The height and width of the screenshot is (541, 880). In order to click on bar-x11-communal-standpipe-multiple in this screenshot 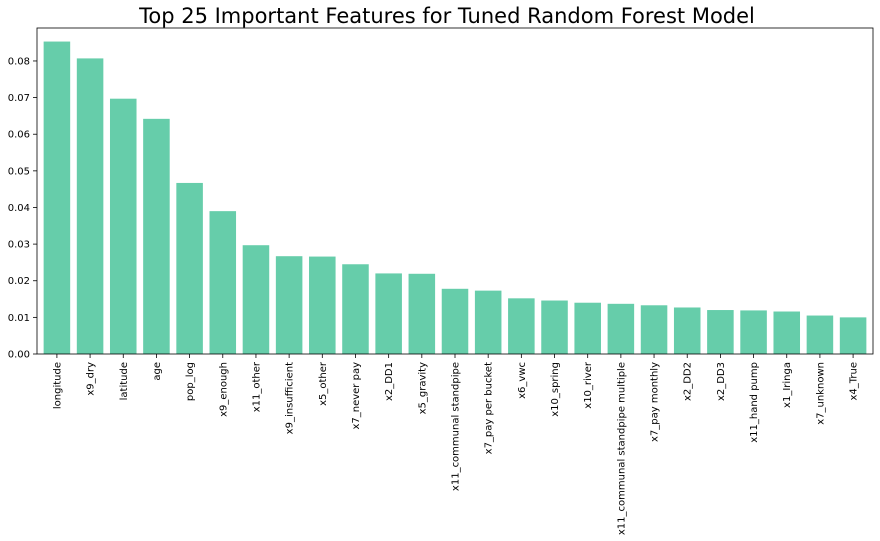, I will do `click(621, 328)`.